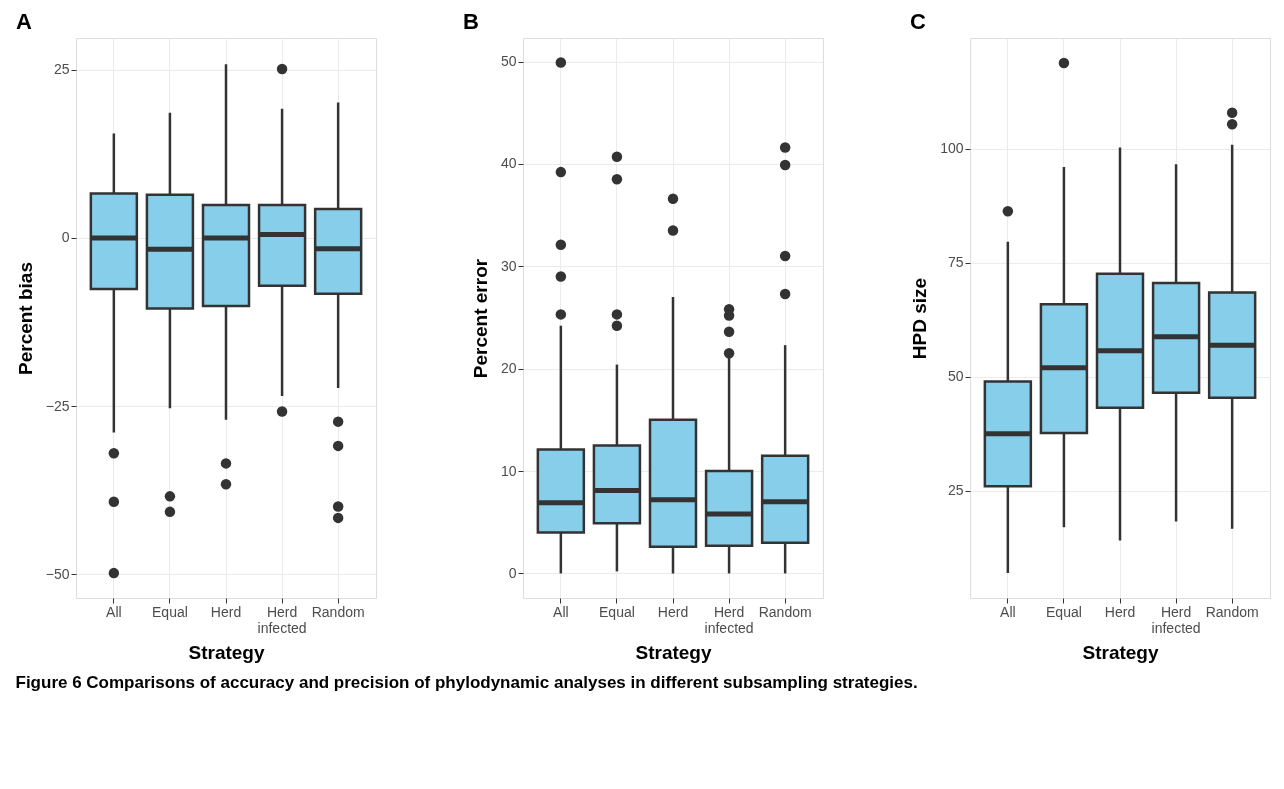 The height and width of the screenshot is (789, 1284). Describe the element at coordinates (480, 318) in the screenshot. I see `y-axis-title: Percent error` at that location.